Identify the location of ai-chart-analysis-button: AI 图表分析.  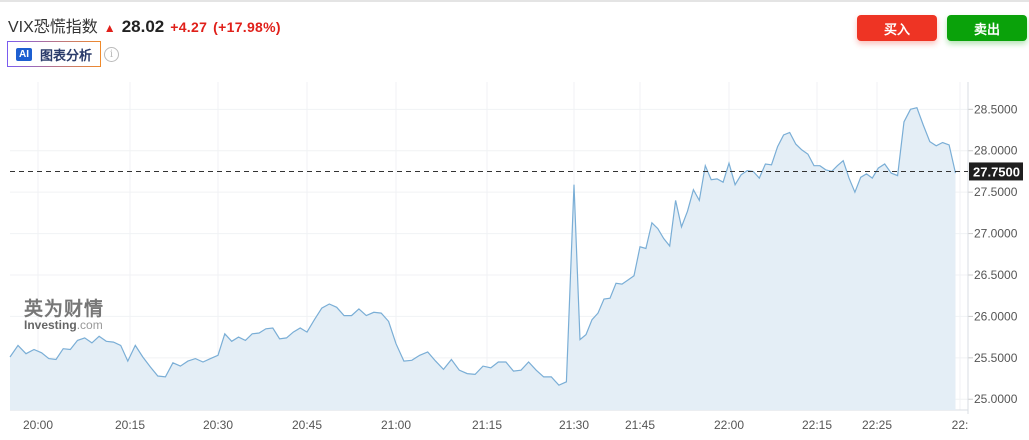
(54, 54).